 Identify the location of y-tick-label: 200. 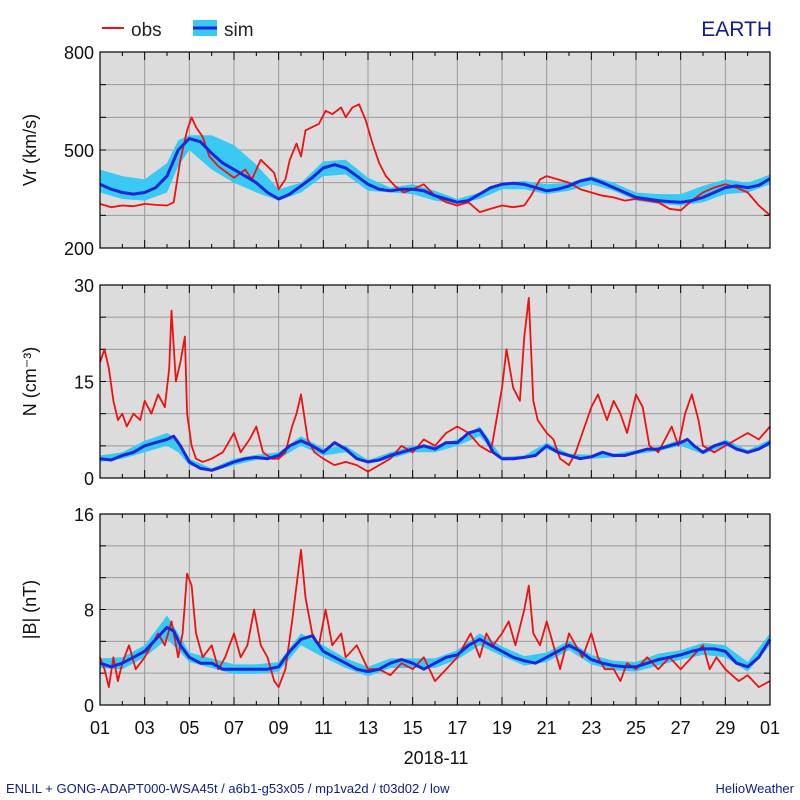
(79, 249).